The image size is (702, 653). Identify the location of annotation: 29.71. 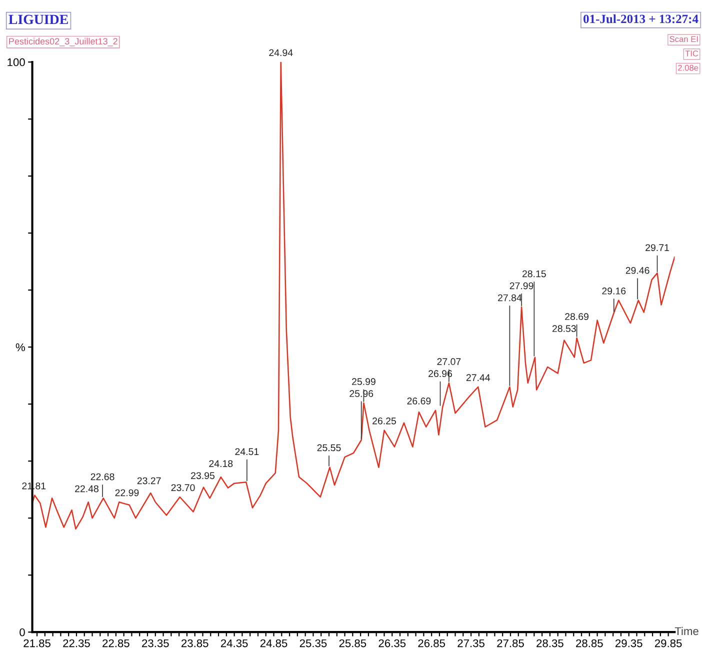
(657, 248).